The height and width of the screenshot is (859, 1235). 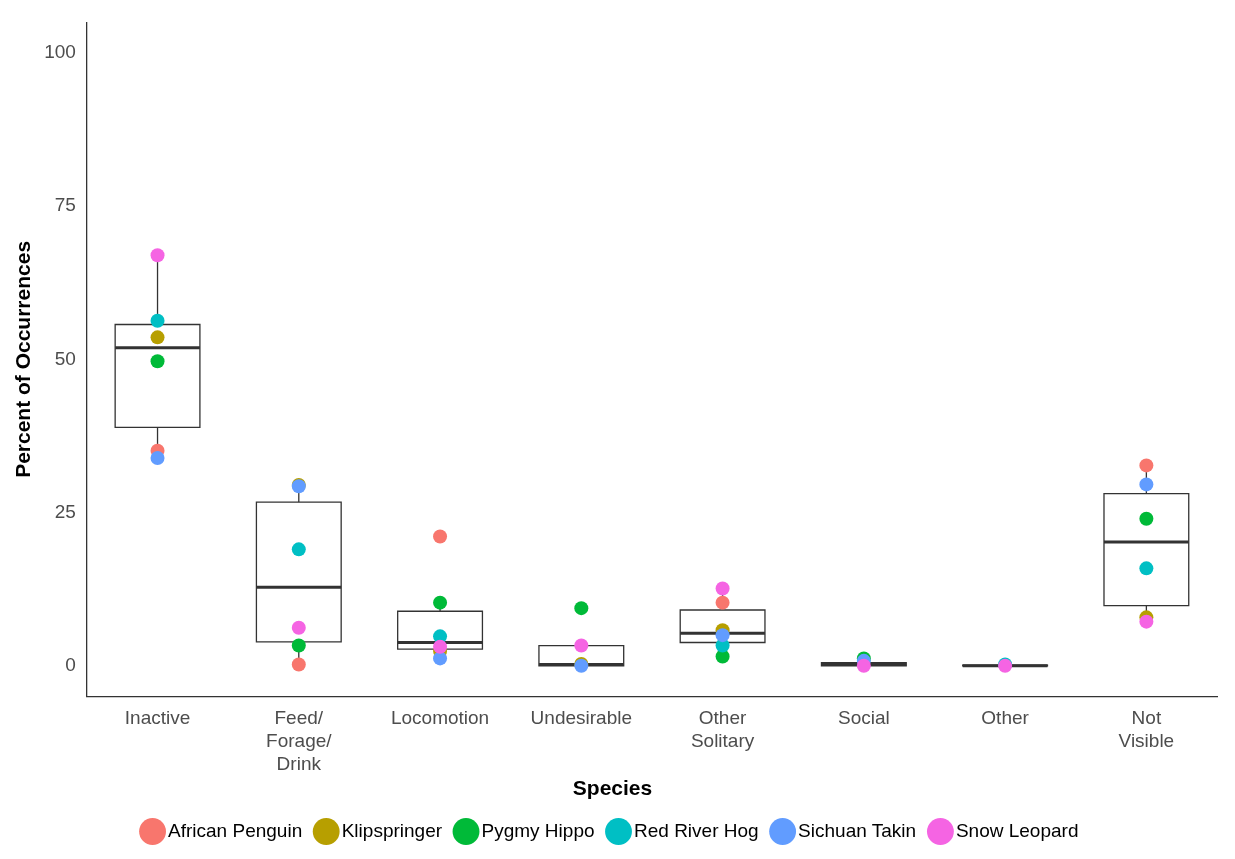 What do you see at coordinates (65, 511) in the screenshot?
I see `y-tick-label: 25` at bounding box center [65, 511].